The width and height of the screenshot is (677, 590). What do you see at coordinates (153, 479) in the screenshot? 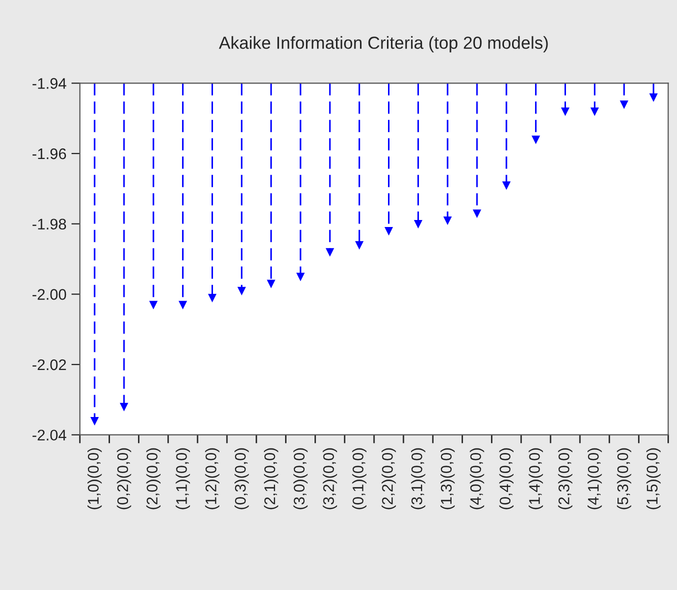
I see `x-tick-label: (2,0)(0,0)` at bounding box center [153, 479].